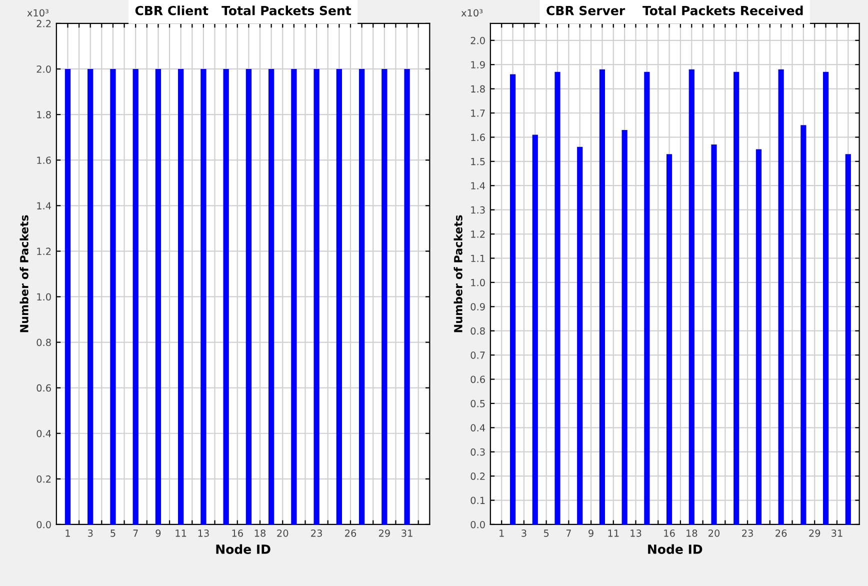  Describe the element at coordinates (478, 210) in the screenshot. I see `y-tick-label: 1.3` at that location.